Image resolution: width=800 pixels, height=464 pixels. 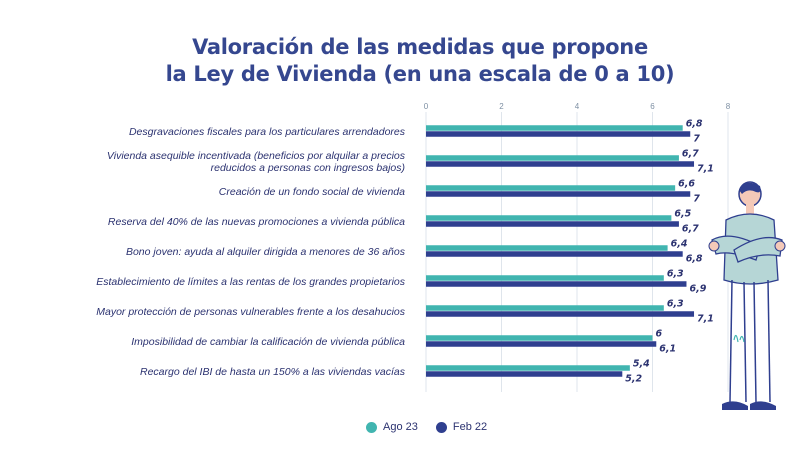 What do you see at coordinates (728, 106) in the screenshot?
I see `x-tick-label: 8` at bounding box center [728, 106].